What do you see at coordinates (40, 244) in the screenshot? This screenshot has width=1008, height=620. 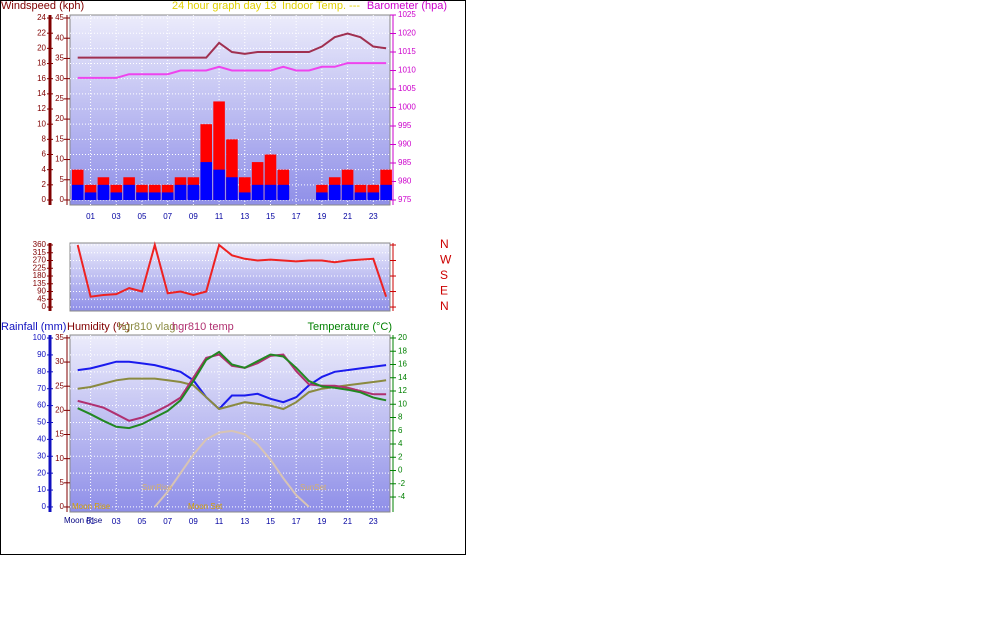 I see `y-tick-label: 360` at bounding box center [40, 244].